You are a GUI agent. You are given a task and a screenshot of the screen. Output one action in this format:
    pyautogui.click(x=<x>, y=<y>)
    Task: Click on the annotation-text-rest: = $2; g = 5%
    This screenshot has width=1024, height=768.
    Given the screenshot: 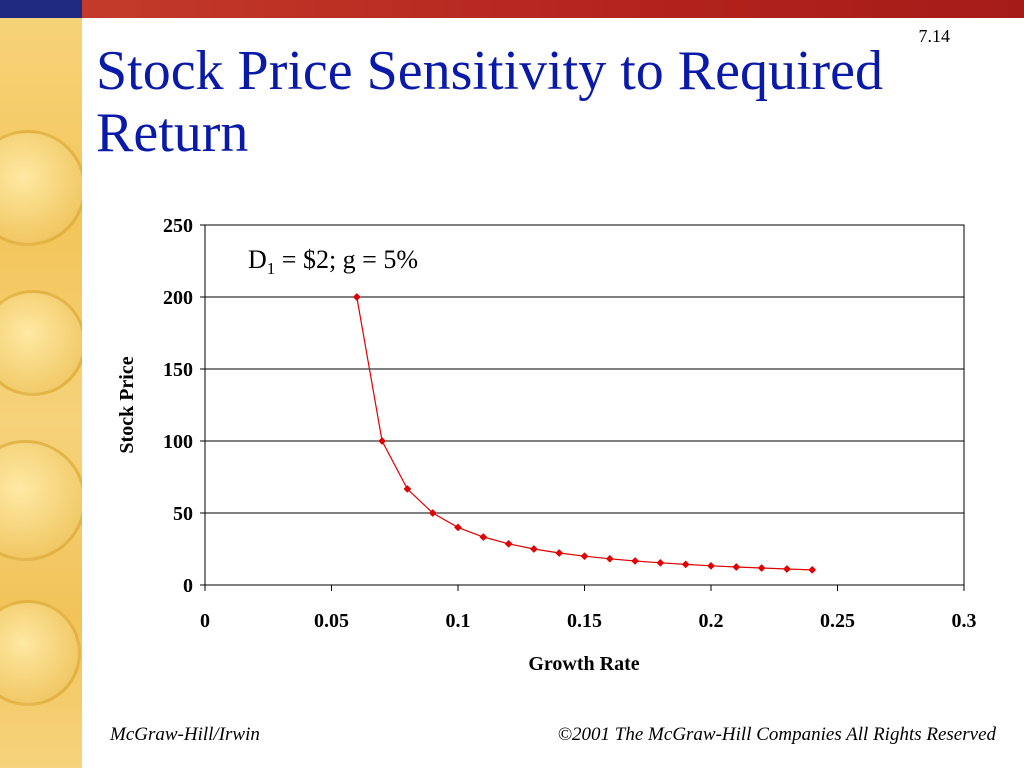 What is the action you would take?
    pyautogui.click(x=346, y=259)
    